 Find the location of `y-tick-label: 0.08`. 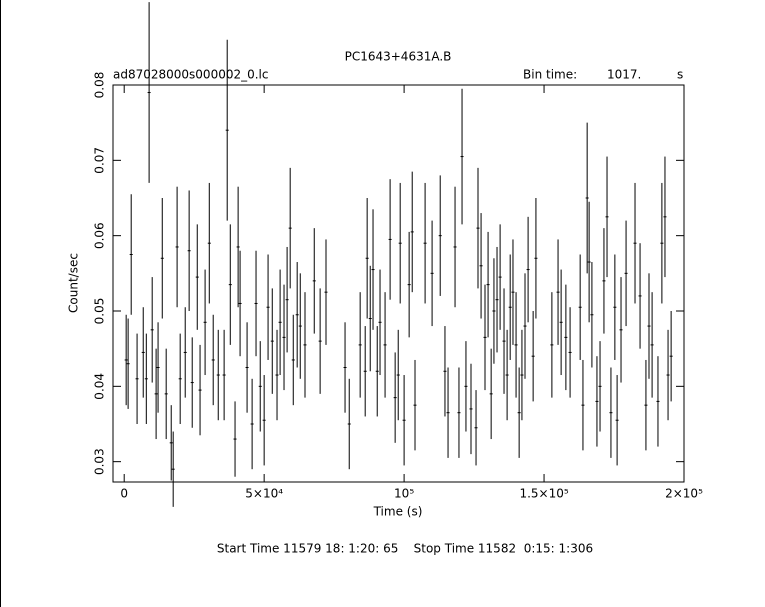

y-tick-label: 0.08 is located at coordinates (100, 85).